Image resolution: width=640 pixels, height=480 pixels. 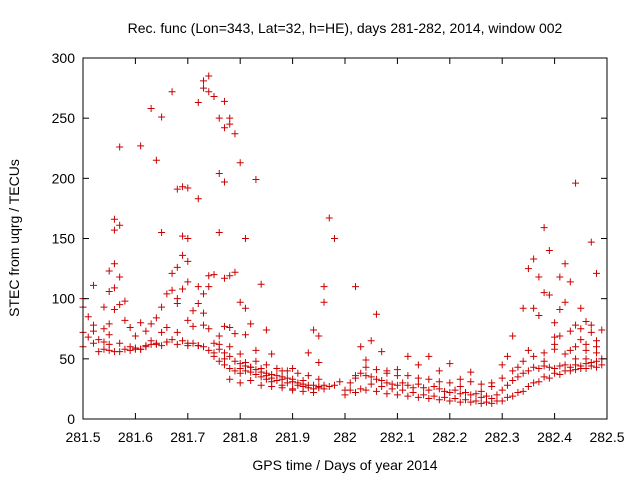 I want to click on y-tick-label: 0, so click(x=71, y=419).